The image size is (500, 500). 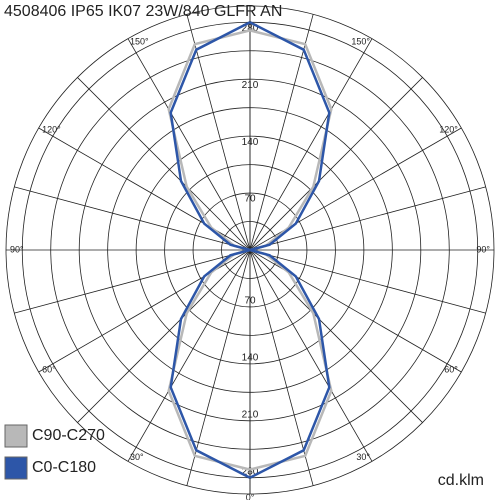 I want to click on legend-label: C0-C180, so click(x=64, y=467).